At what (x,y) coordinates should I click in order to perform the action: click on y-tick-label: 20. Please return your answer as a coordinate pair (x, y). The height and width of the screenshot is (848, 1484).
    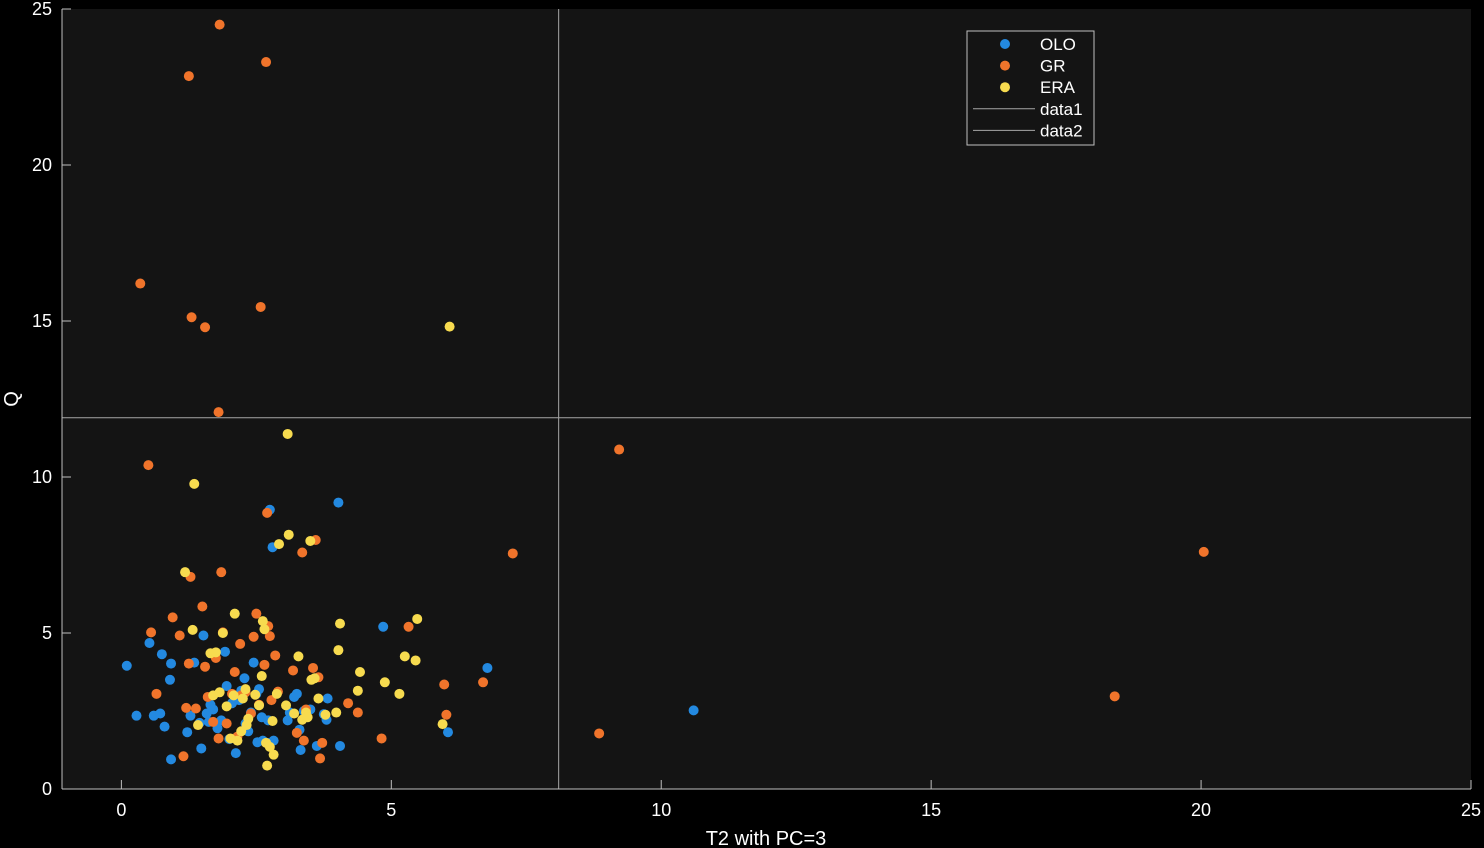
    Looking at the image, I should click on (42, 165).